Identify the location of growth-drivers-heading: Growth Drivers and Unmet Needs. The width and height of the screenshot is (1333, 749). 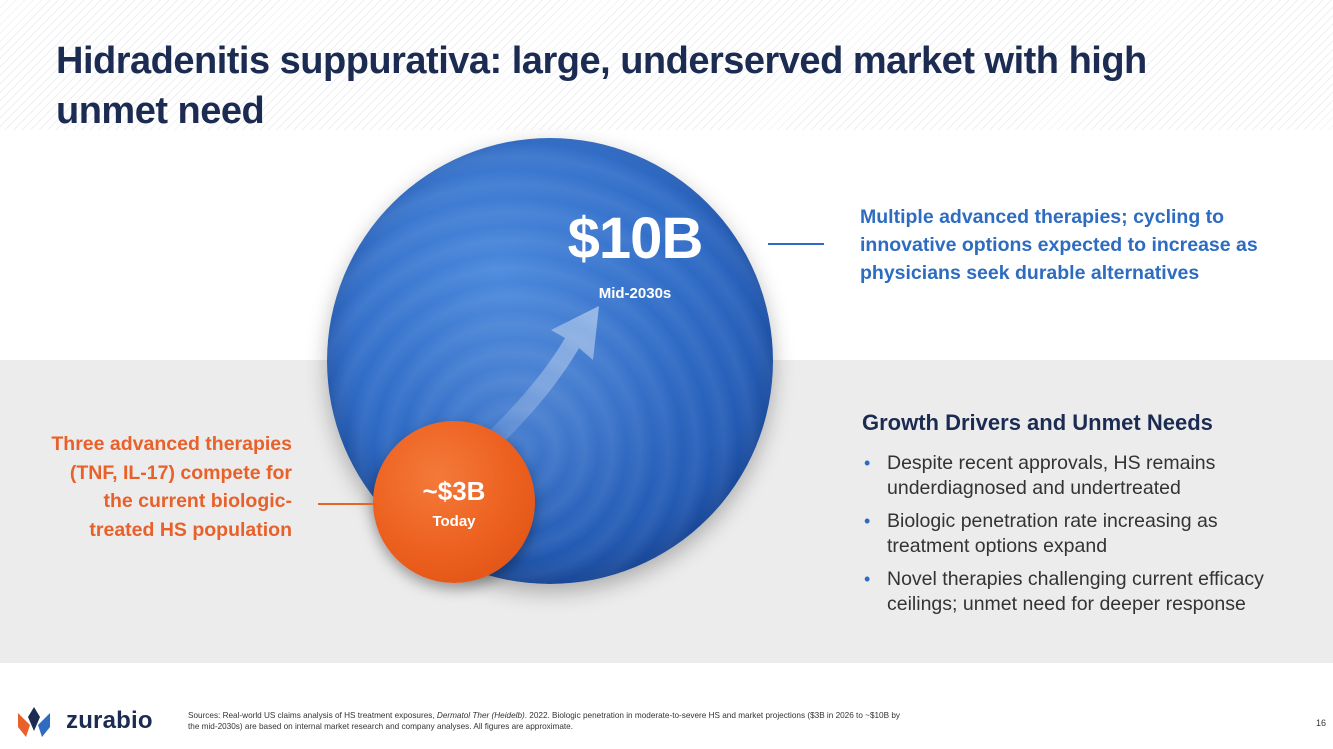
(1037, 422).